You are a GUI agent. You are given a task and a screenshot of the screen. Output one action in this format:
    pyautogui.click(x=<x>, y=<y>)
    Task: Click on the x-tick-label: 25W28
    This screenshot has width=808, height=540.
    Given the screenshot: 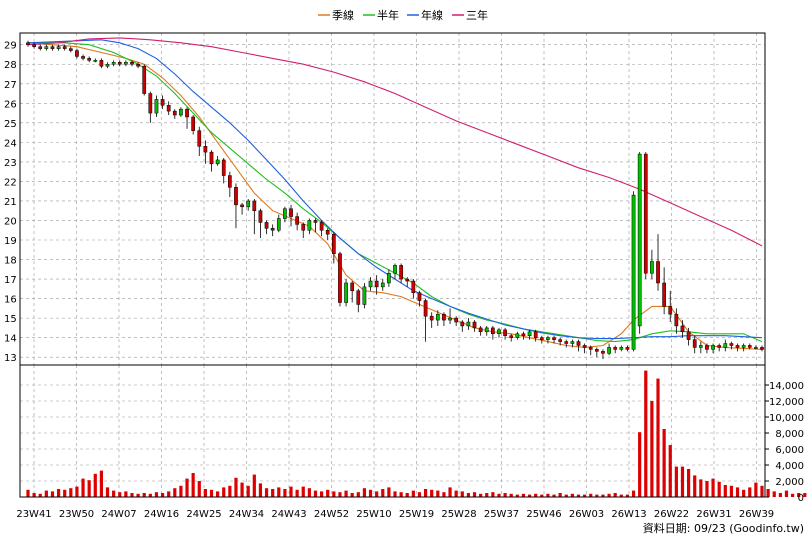 What is the action you would take?
    pyautogui.click(x=458, y=514)
    